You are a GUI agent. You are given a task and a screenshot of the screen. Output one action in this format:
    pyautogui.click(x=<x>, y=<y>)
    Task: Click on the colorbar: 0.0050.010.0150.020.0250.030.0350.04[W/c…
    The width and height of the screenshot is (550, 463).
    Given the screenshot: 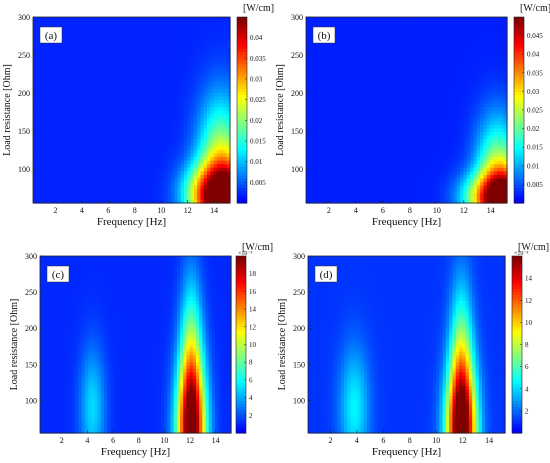 What is the action you would take?
    pyautogui.click(x=255, y=103)
    